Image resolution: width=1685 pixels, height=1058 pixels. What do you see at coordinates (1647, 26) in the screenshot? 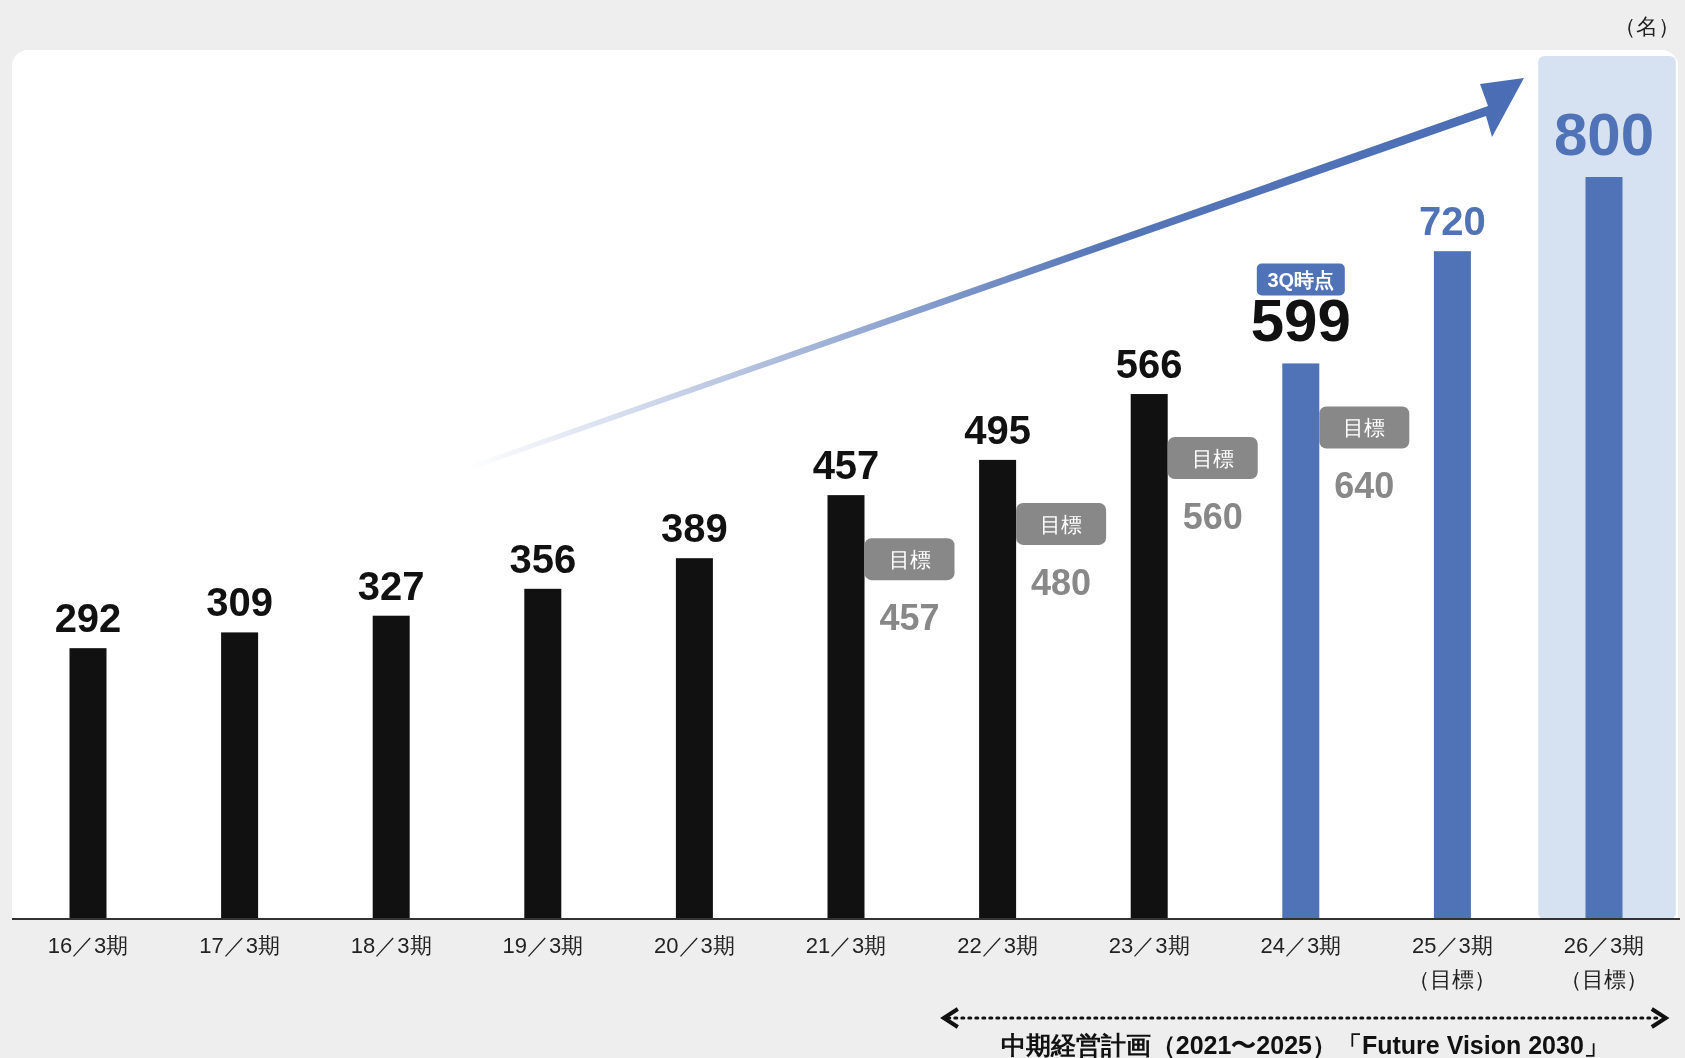
I see `text: （名）` at bounding box center [1647, 26].